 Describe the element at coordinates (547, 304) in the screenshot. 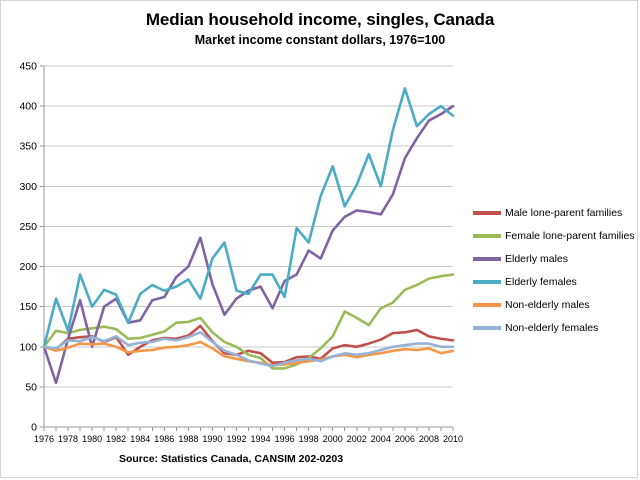

I see `legend-item-label: Non-elderly males` at that location.